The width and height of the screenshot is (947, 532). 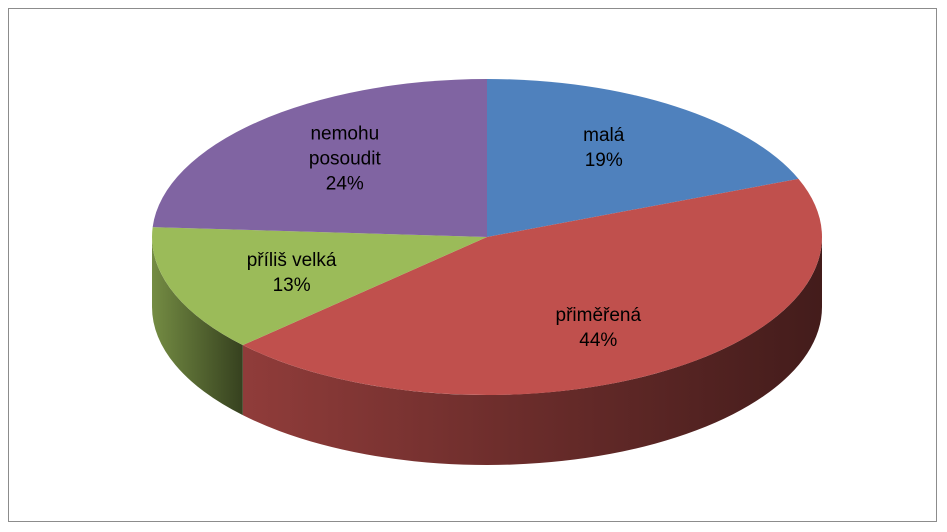 What do you see at coordinates (291, 286) in the screenshot?
I see `value-label: 13%` at bounding box center [291, 286].